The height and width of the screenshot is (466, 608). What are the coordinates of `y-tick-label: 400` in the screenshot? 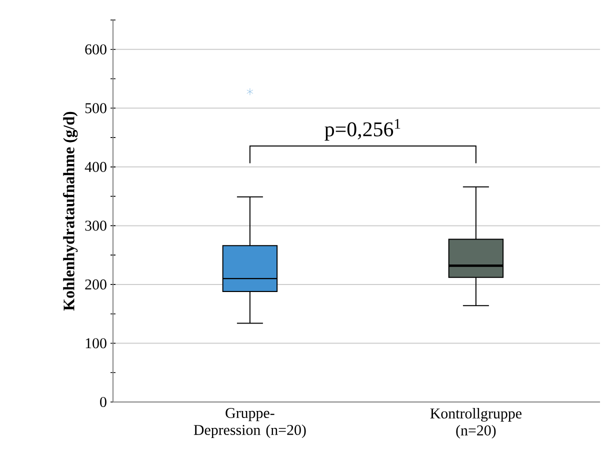 It's located at (95, 167).